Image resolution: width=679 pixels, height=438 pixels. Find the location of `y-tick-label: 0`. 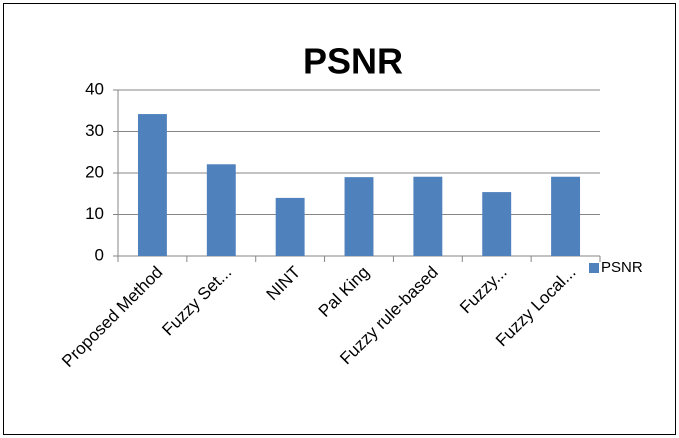

y-tick-label: 0 is located at coordinates (99, 254).